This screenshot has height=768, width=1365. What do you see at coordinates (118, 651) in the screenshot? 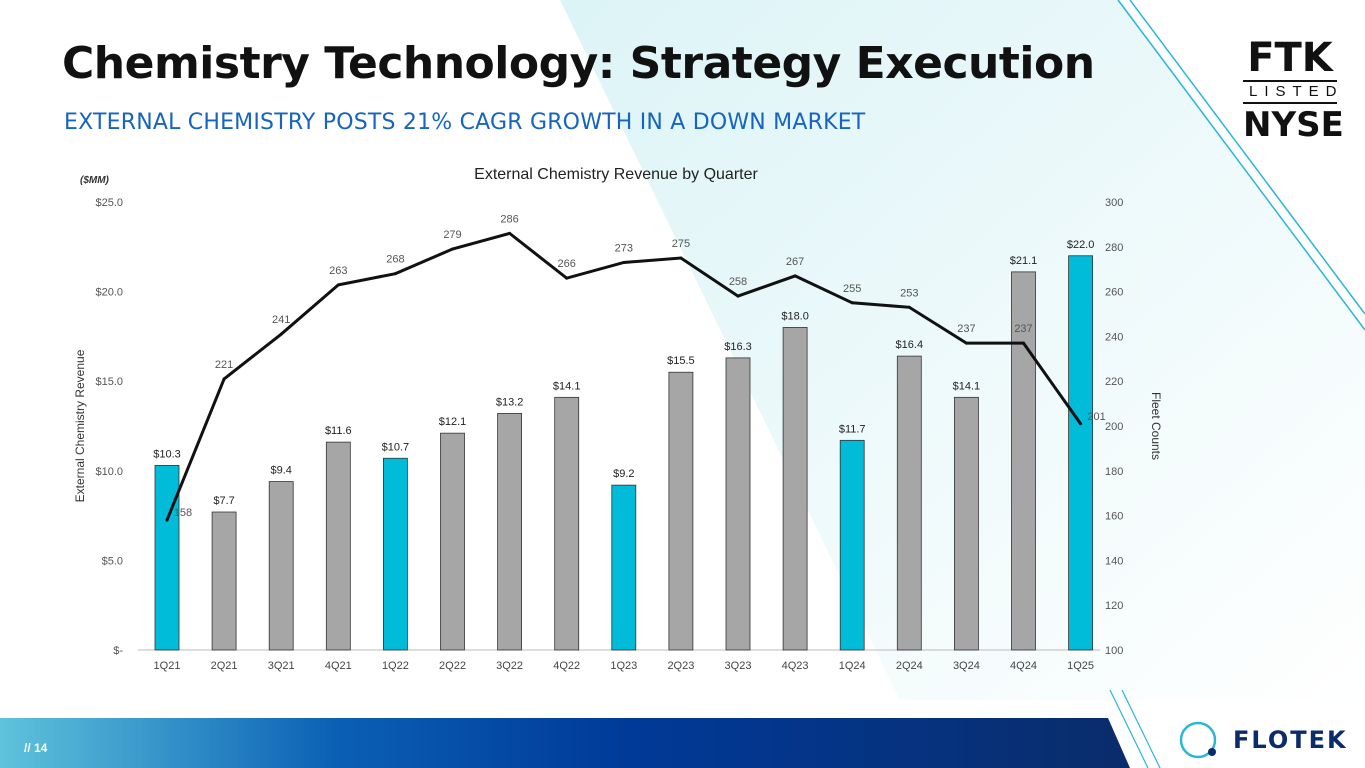
I see `y-tick-label: $-` at bounding box center [118, 651].